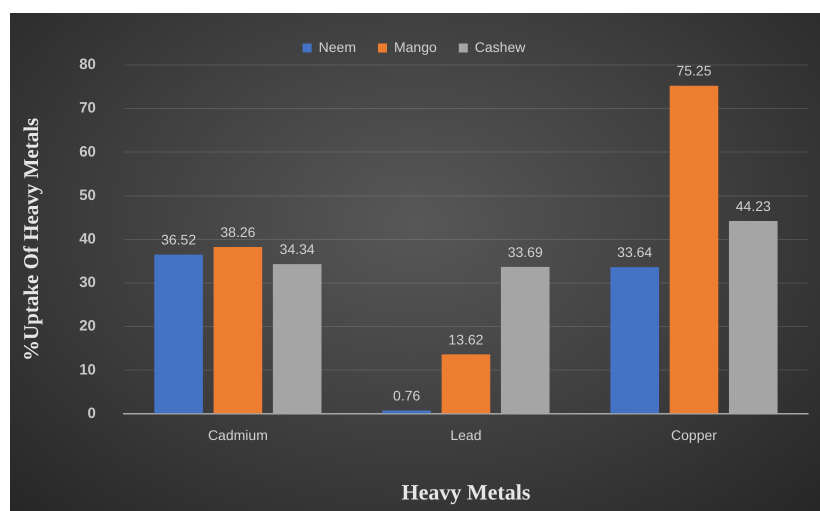  Describe the element at coordinates (466, 435) in the screenshot. I see `x-tick-label: Lead` at that location.